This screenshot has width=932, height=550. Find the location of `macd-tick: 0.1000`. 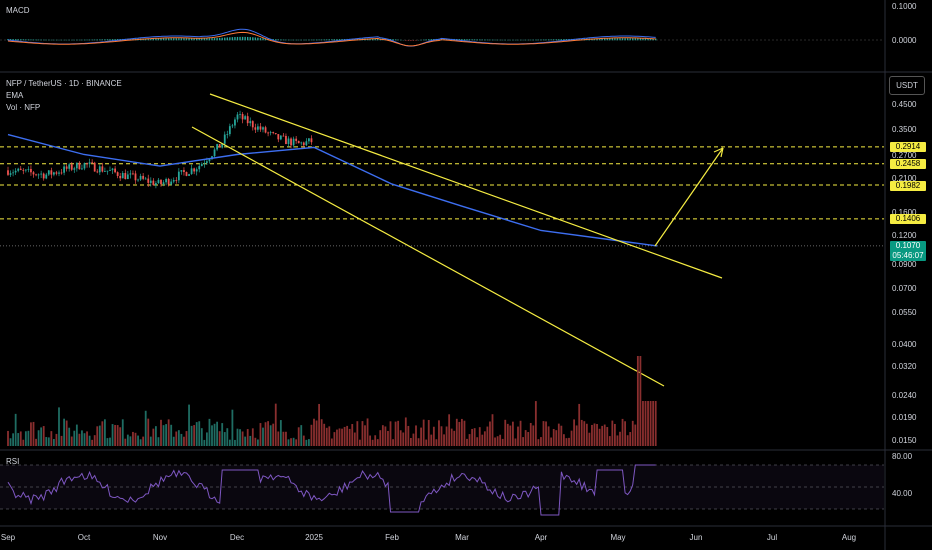

macd-tick: 0.1000 is located at coordinates (904, 6).